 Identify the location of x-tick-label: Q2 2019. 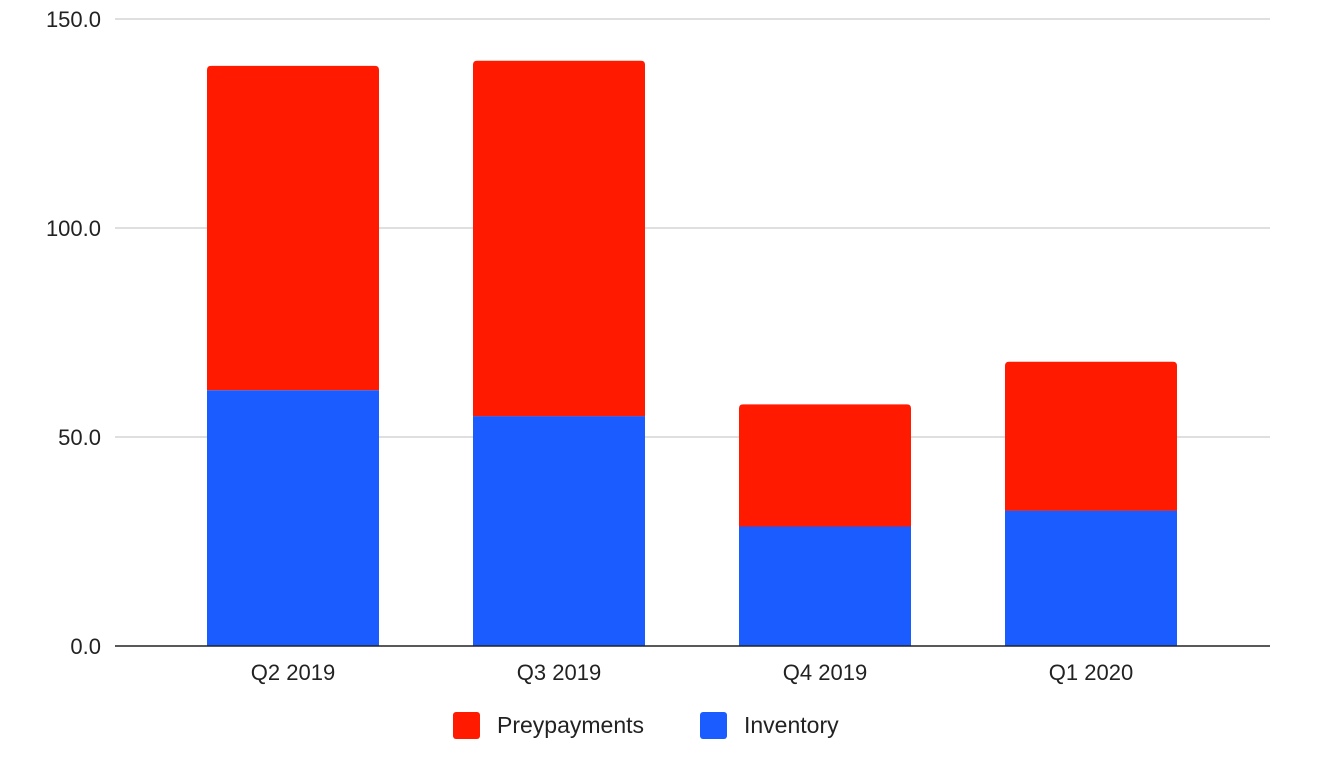
(293, 672).